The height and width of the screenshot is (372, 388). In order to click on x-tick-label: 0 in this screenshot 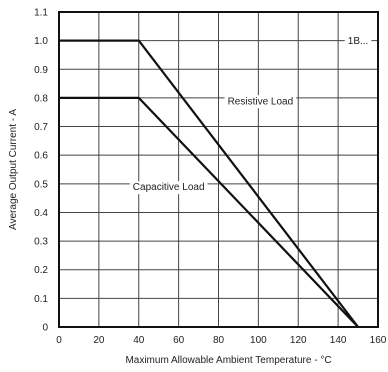, I will do `click(59, 340)`.